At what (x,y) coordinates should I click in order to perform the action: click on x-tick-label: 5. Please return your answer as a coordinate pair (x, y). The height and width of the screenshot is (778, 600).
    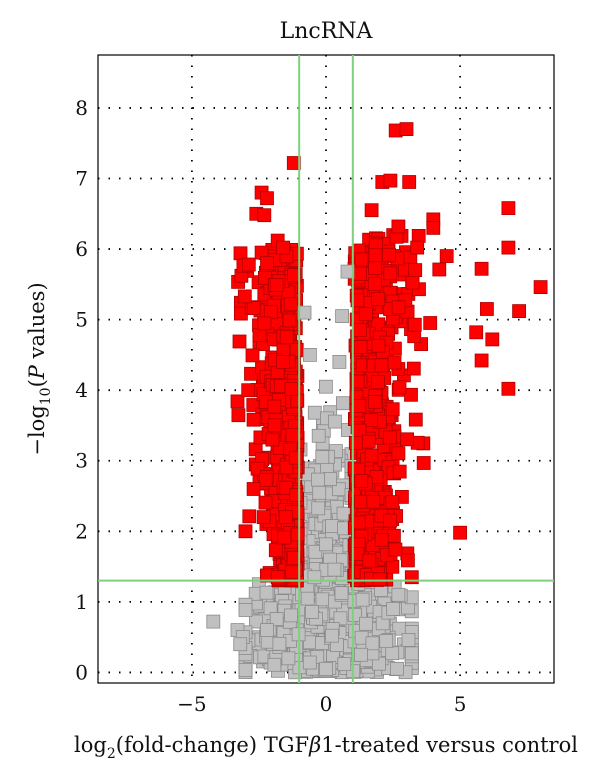
    Looking at the image, I should click on (460, 704).